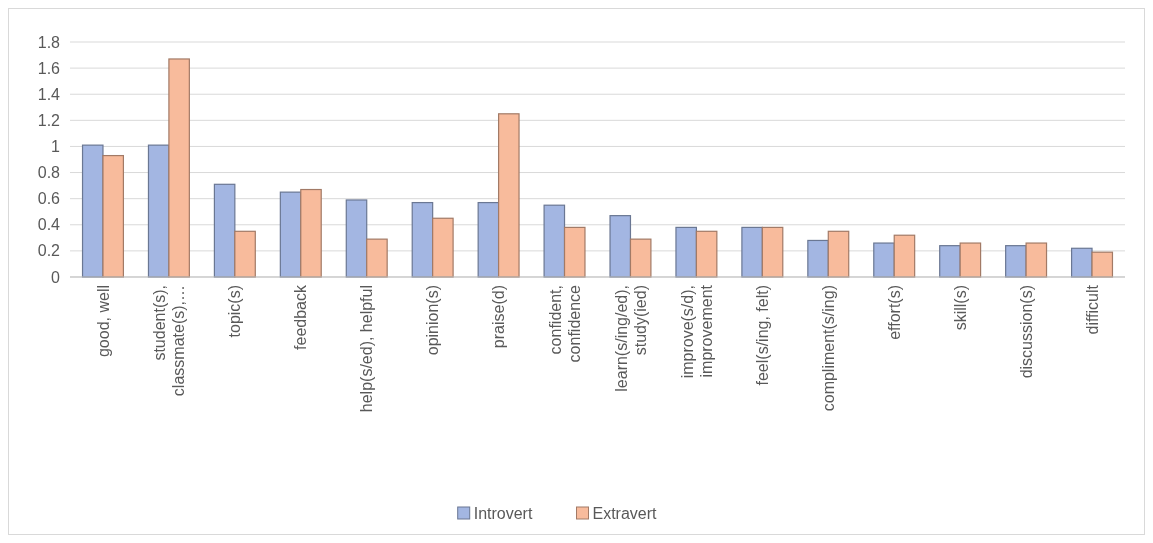  Describe the element at coordinates (49, 199) in the screenshot. I see `y-tick-label: 0.6` at that location.